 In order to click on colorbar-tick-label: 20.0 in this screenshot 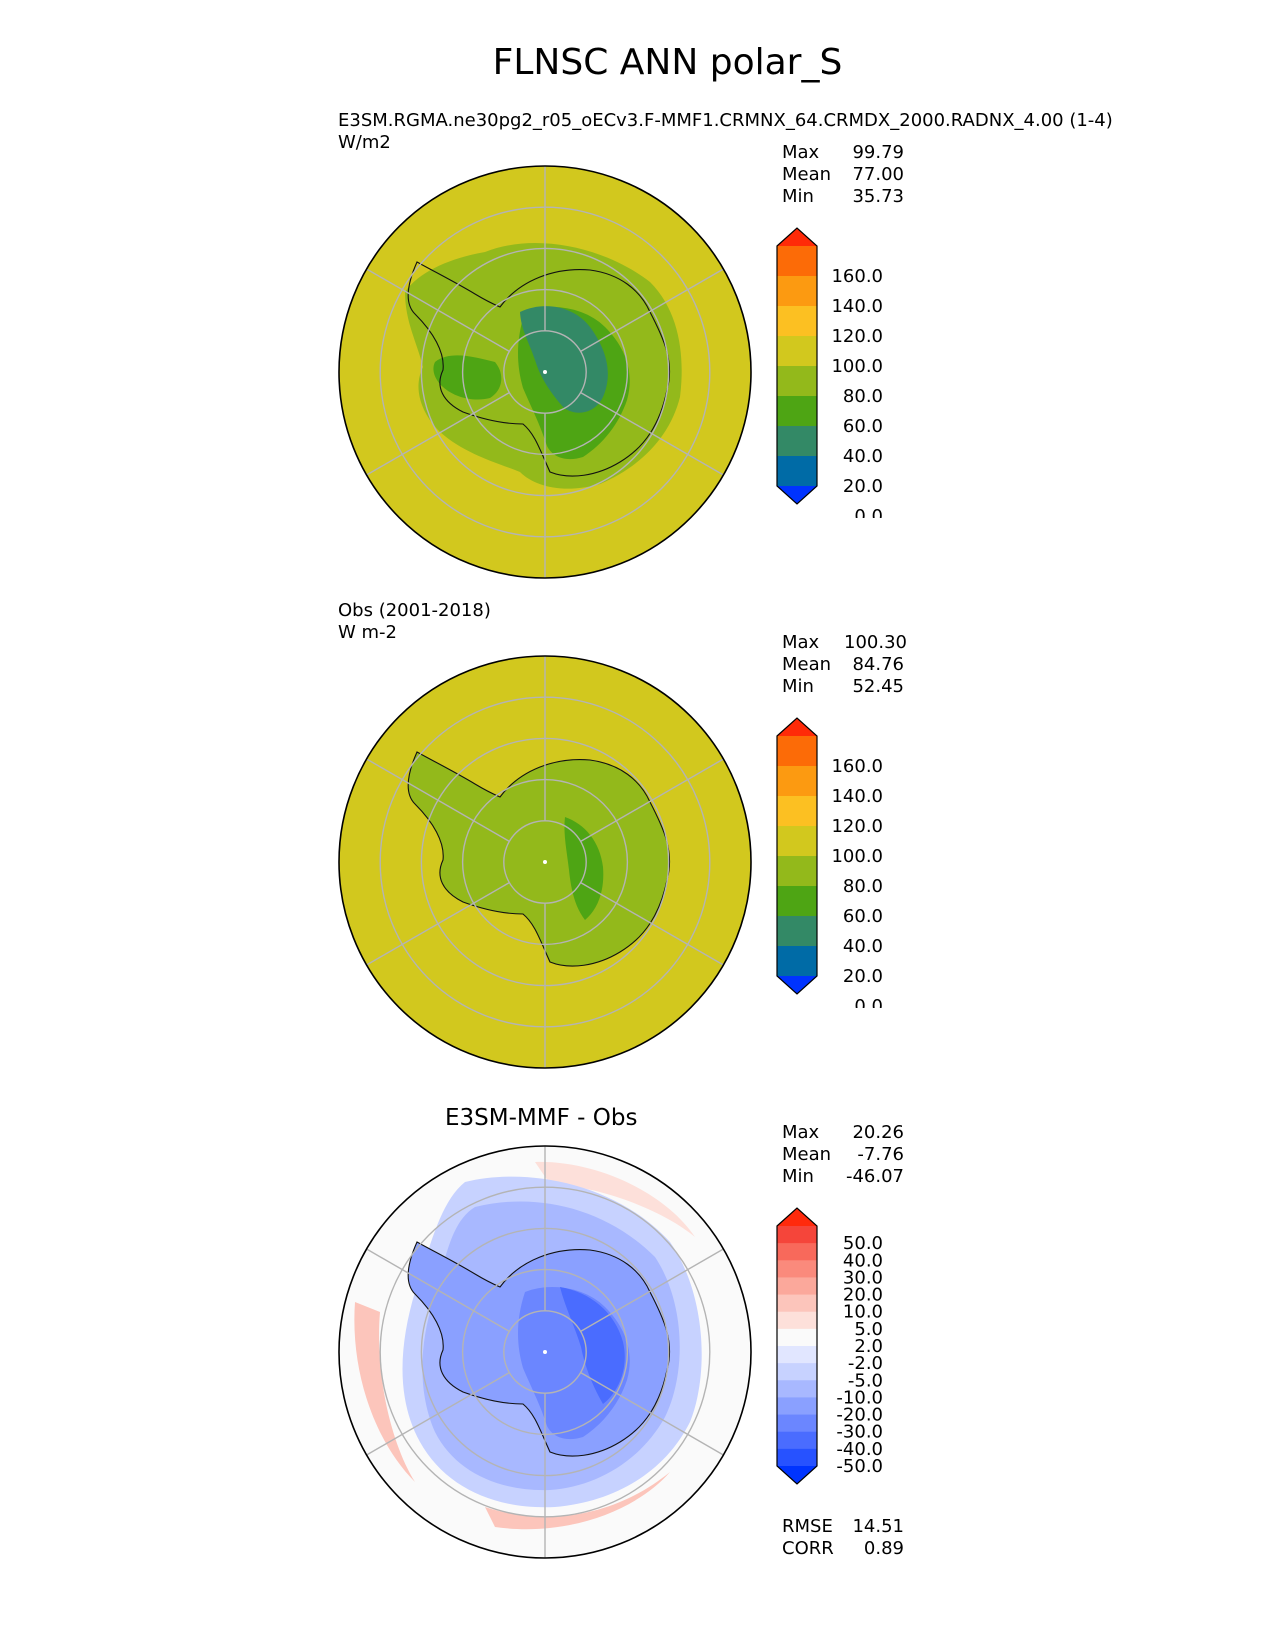, I will do `click(863, 1295)`.